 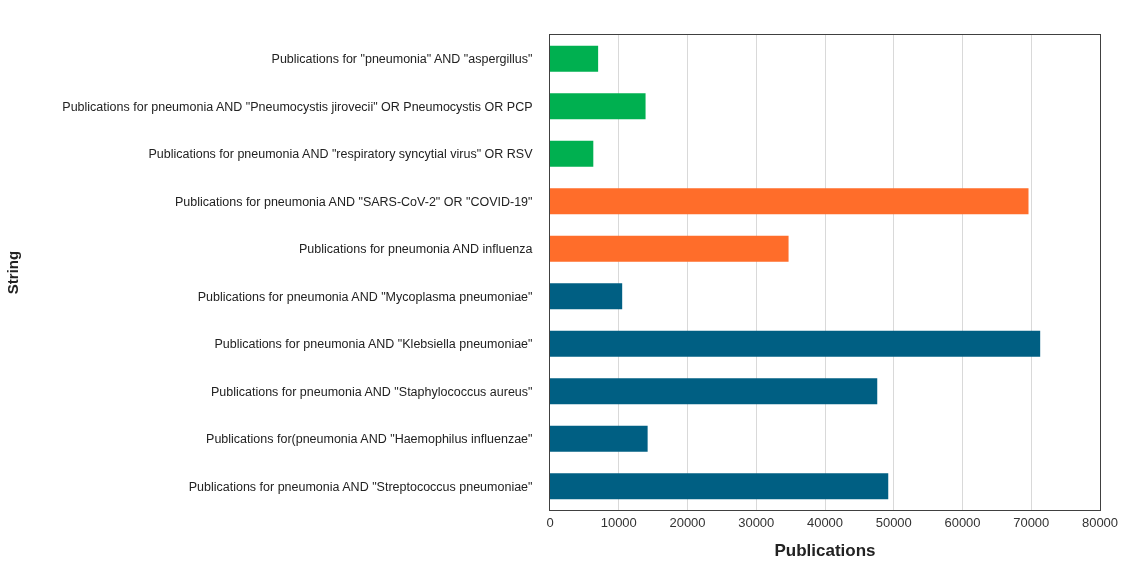 I want to click on y-tick-label: Publications for pneumonia AND "Streptococcus pneumoniae", so click(x=360, y=486).